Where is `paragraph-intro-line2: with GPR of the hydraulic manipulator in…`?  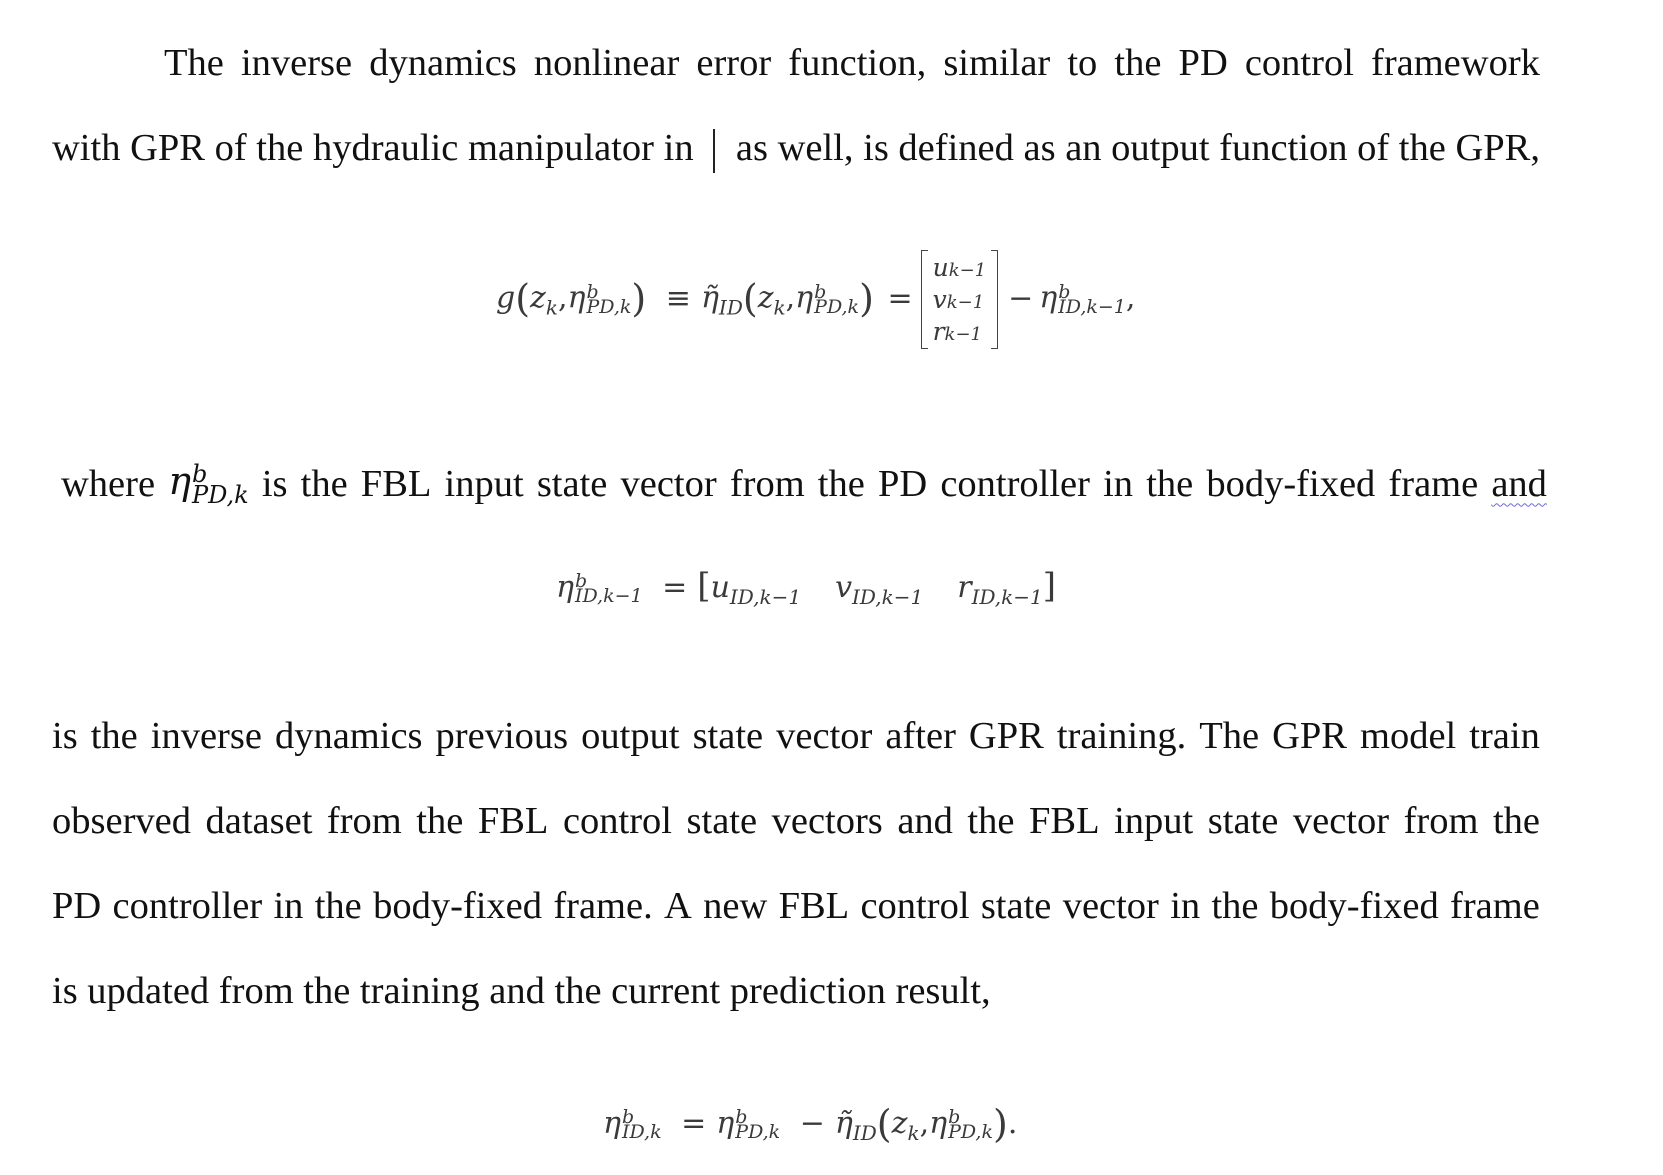
paragraph-intro-line2: with GPR of the hydraulic manipulator in… is located at coordinates (796, 151).